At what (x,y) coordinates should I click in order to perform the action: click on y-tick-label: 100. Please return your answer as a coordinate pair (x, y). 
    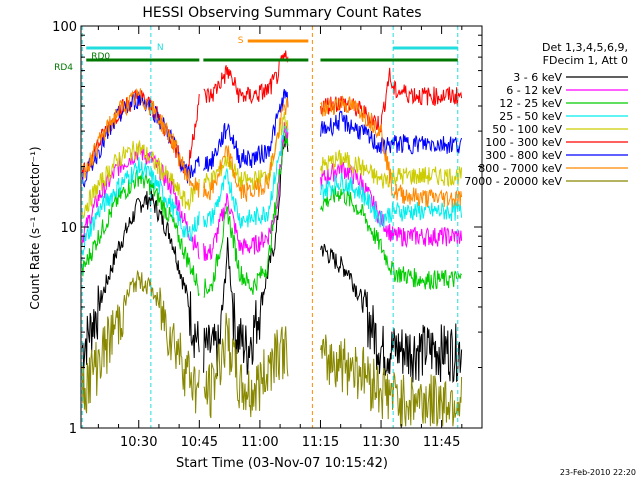
    Looking at the image, I should click on (64, 27).